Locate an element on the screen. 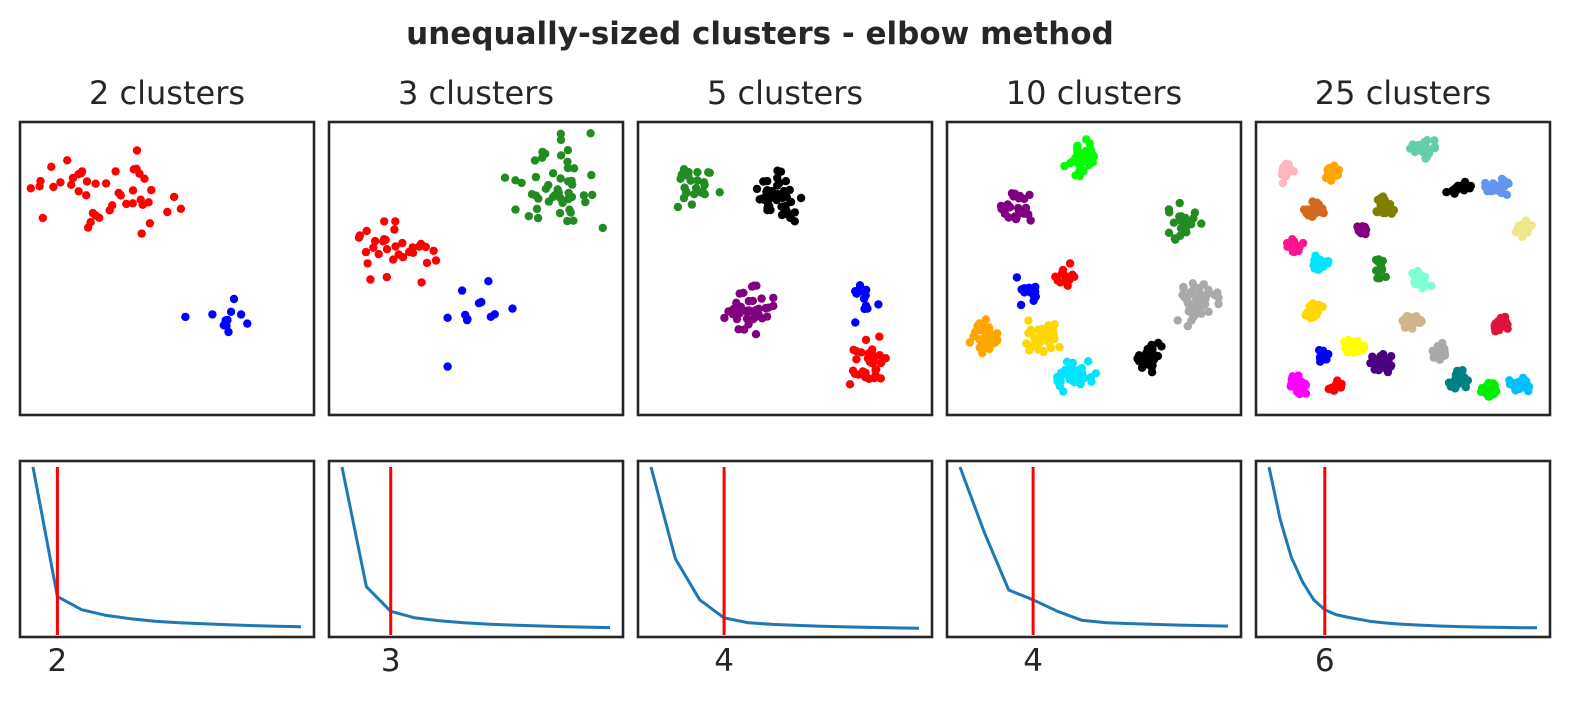 This screenshot has width=1589, height=709. panel-title: 10 clusters is located at coordinates (1094, 93).